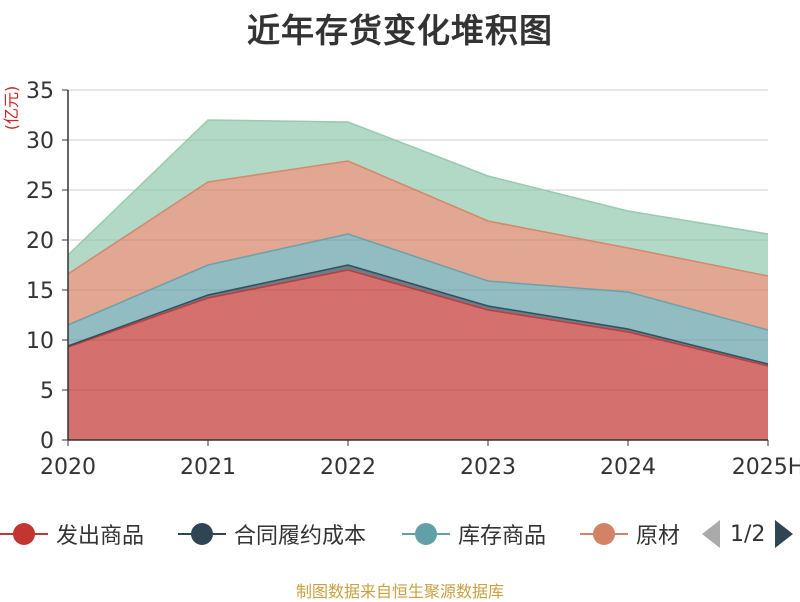 This screenshot has height=602, width=800. What do you see at coordinates (399, 591) in the screenshot?
I see `data-source-note: 制图数据来自恒生聚源数据库` at bounding box center [399, 591].